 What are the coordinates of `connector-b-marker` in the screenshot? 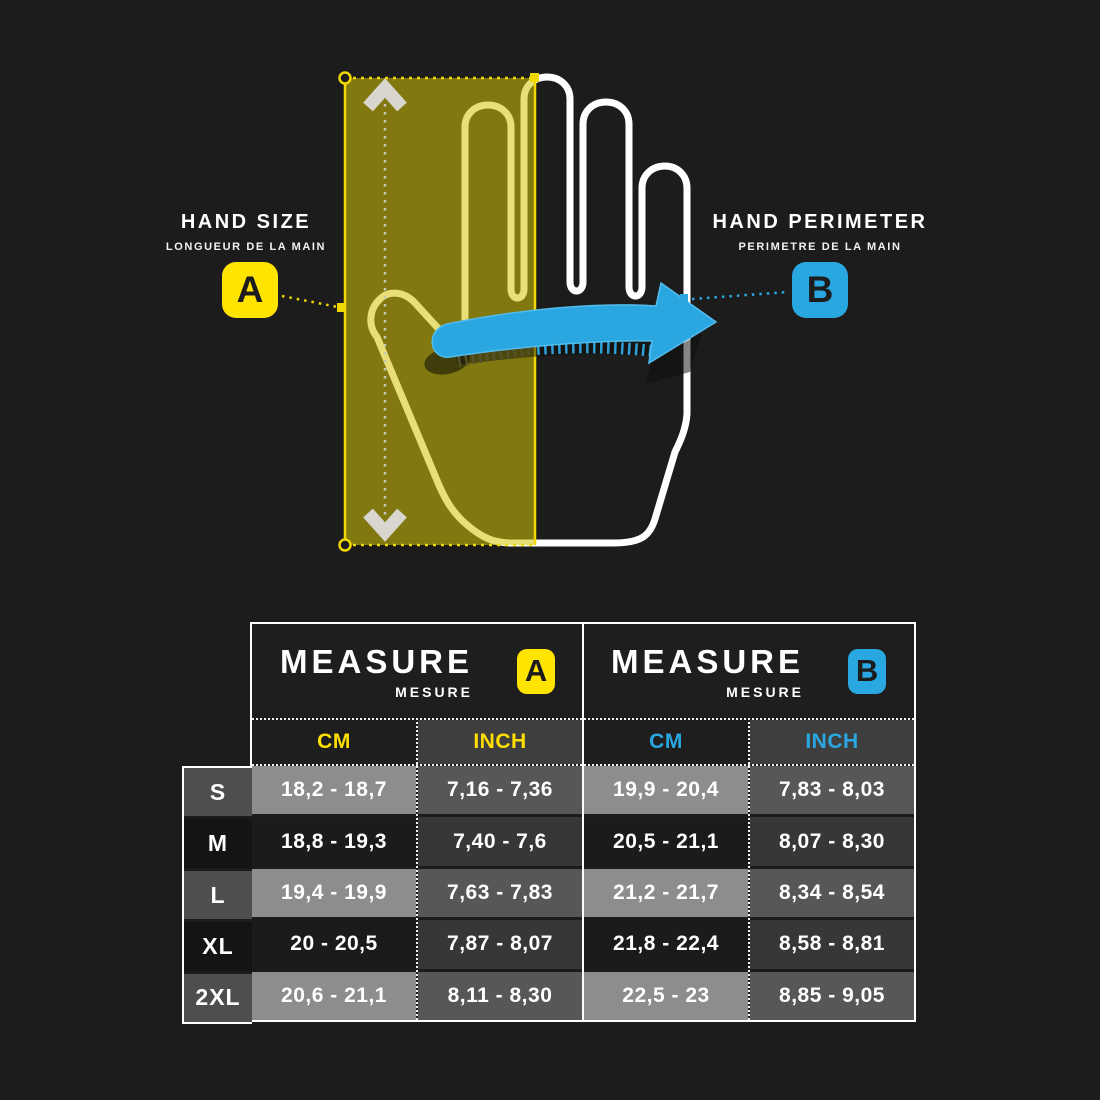 It's located at (684, 298).